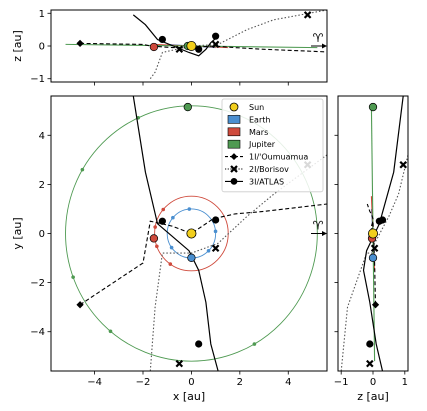  I want to click on x-tick-label: 1, so click(405, 382).